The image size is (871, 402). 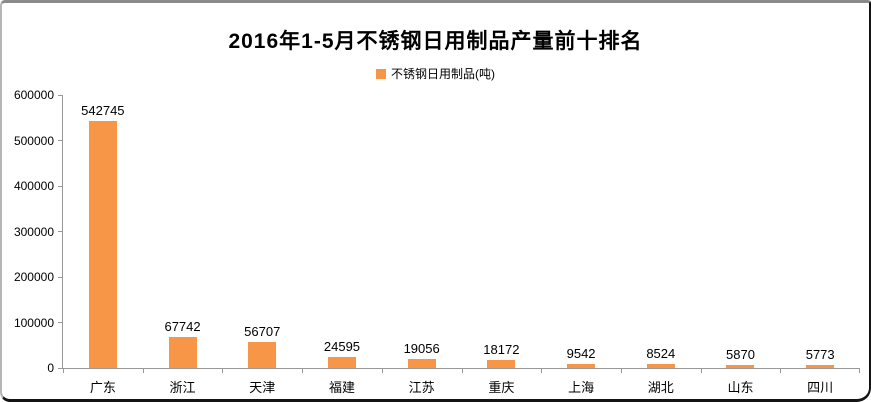 What do you see at coordinates (820, 354) in the screenshot?
I see `bar-value-label: 5773` at bounding box center [820, 354].